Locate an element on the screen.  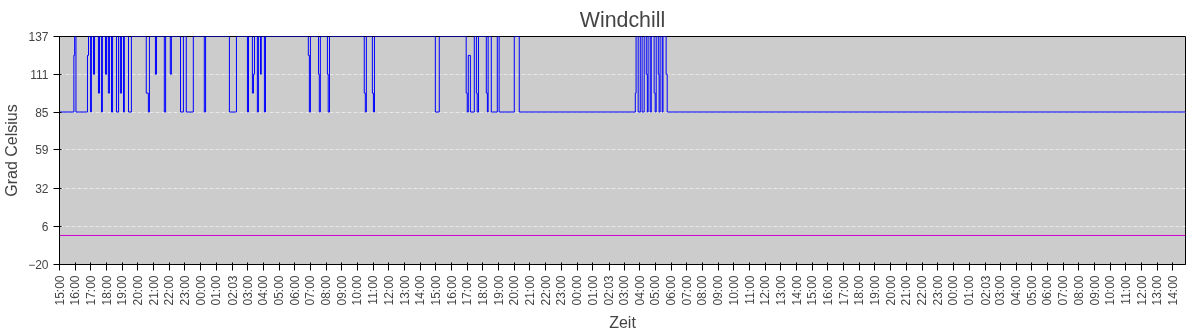
chart-title: Windchill is located at coordinates (622, 19).